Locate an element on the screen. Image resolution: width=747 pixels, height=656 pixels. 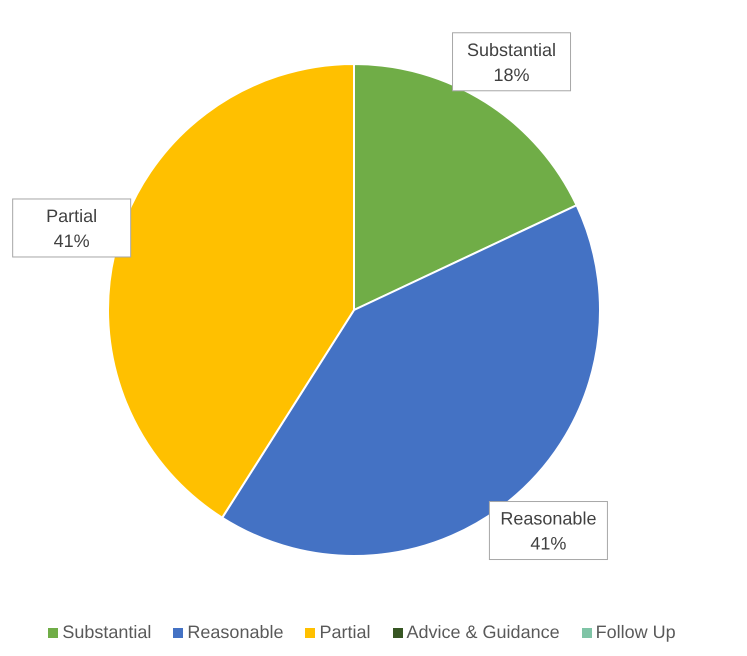
legend-label: Follow Up is located at coordinates (636, 632).